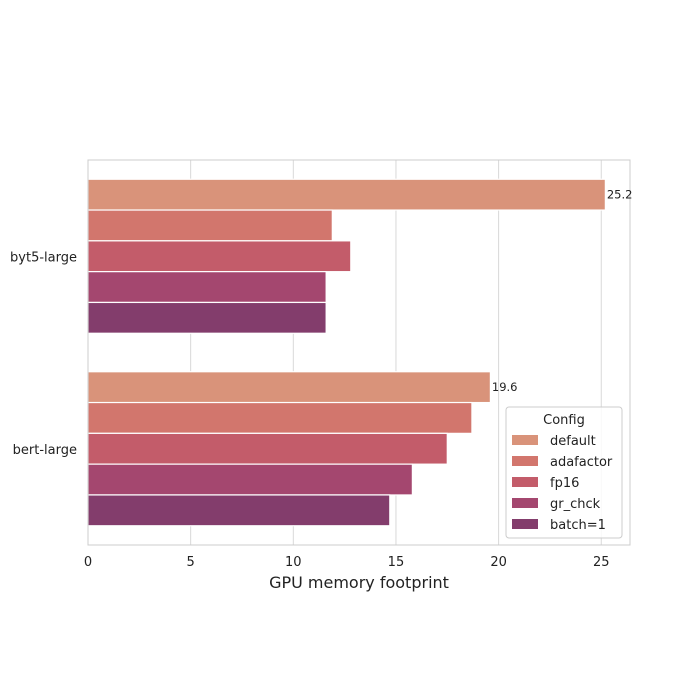 Image resolution: width=700 pixels, height=700 pixels. What do you see at coordinates (564, 420) in the screenshot?
I see `legend-title: Config` at bounding box center [564, 420].